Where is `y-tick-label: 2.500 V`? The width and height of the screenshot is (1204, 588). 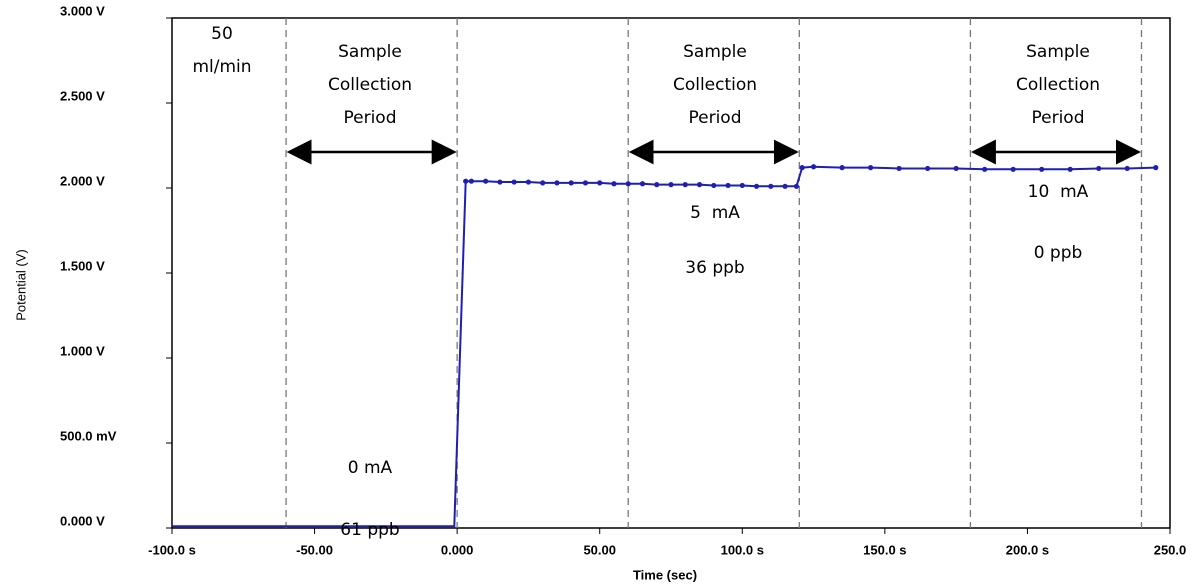 y-tick-label: 2.500 V is located at coordinates (82, 95).